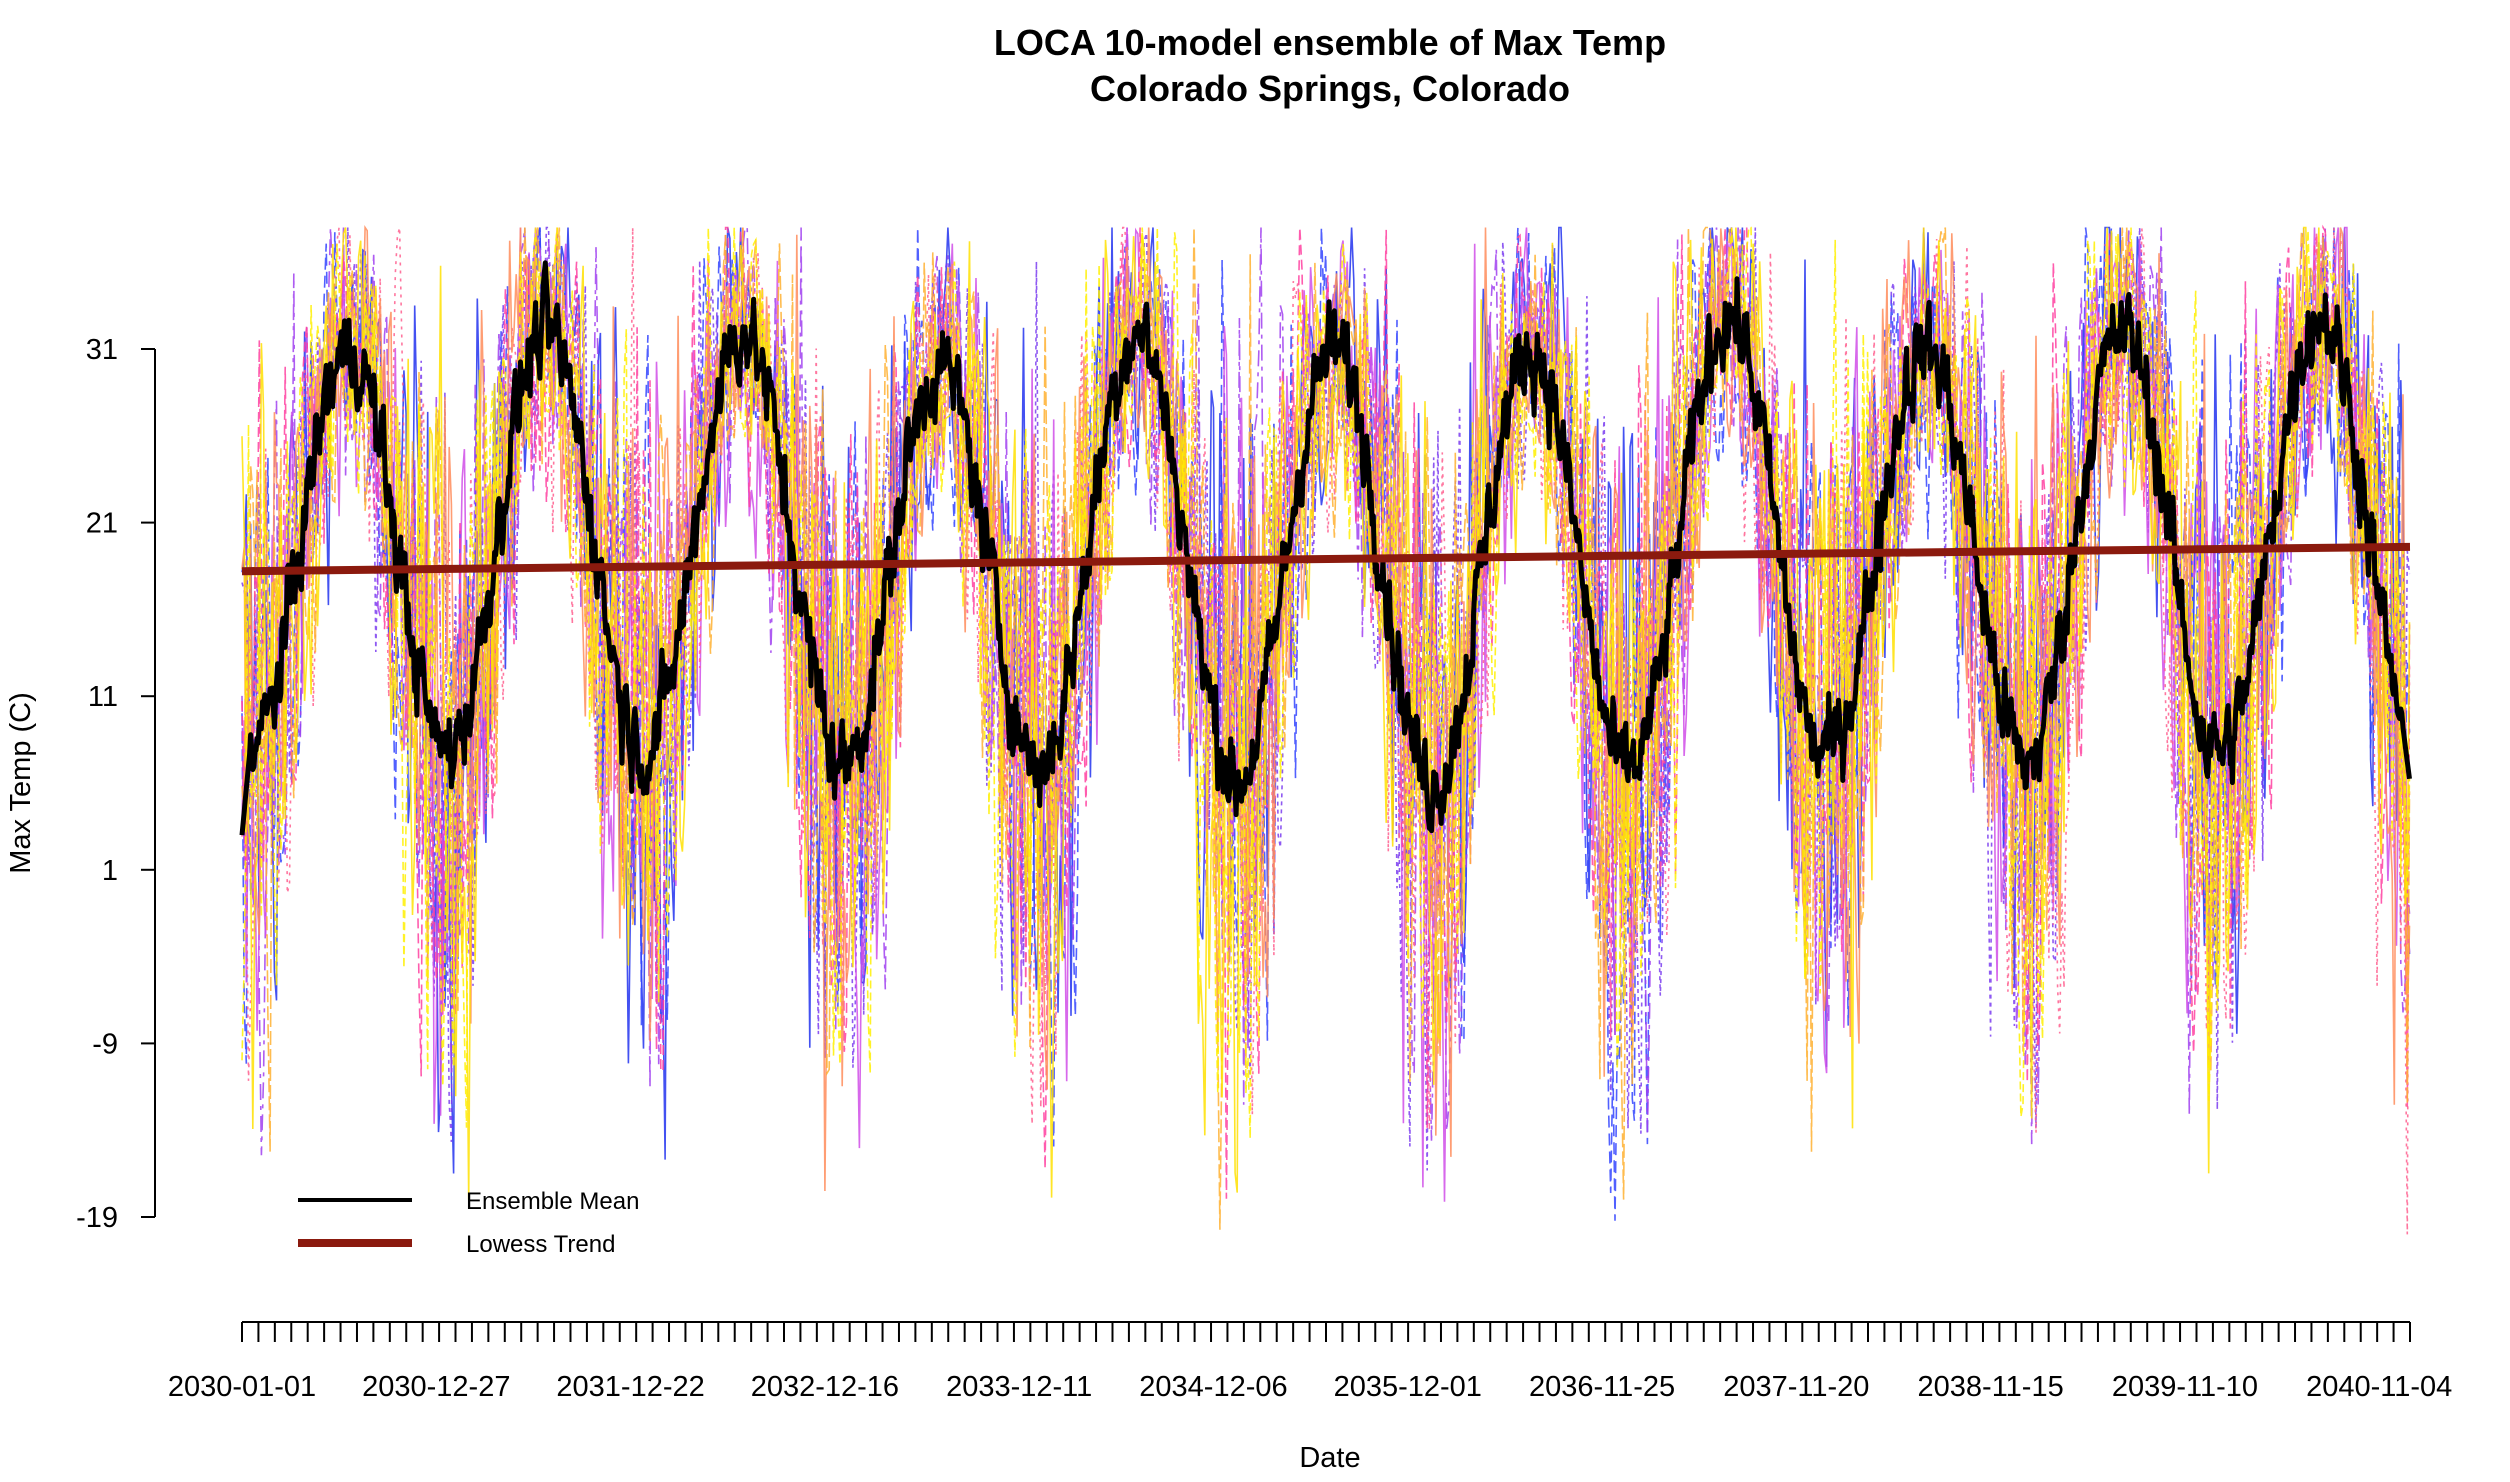 This screenshot has height=1482, width=2510. Describe the element at coordinates (2379, 1387) in the screenshot. I see `x-tick-label: 2040-11-04` at that location.